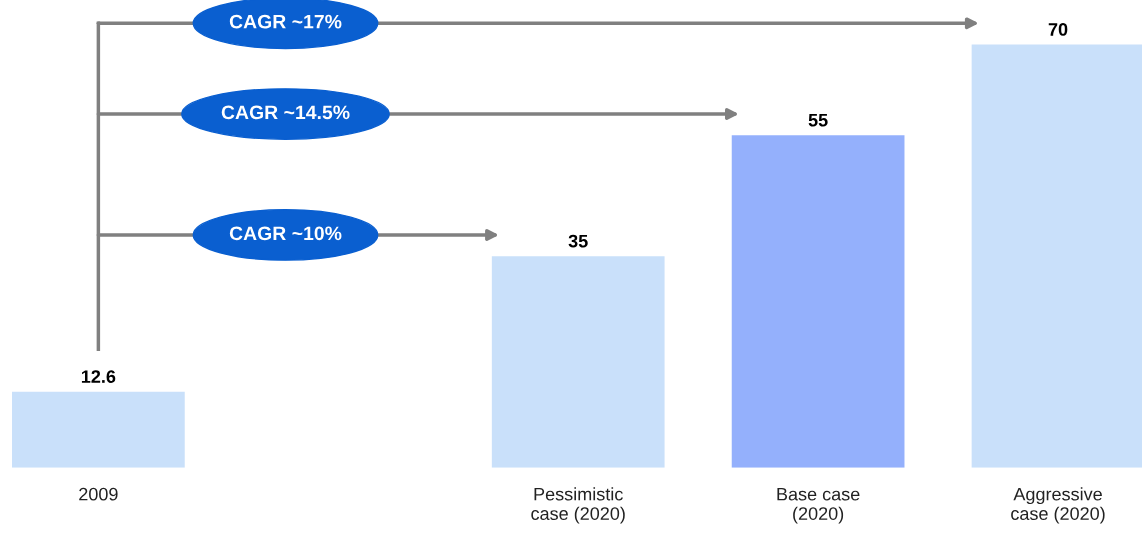 Image resolution: width=1142 pixels, height=544 pixels. Describe the element at coordinates (1058, 29) in the screenshot. I see `data-label: 70` at that location.